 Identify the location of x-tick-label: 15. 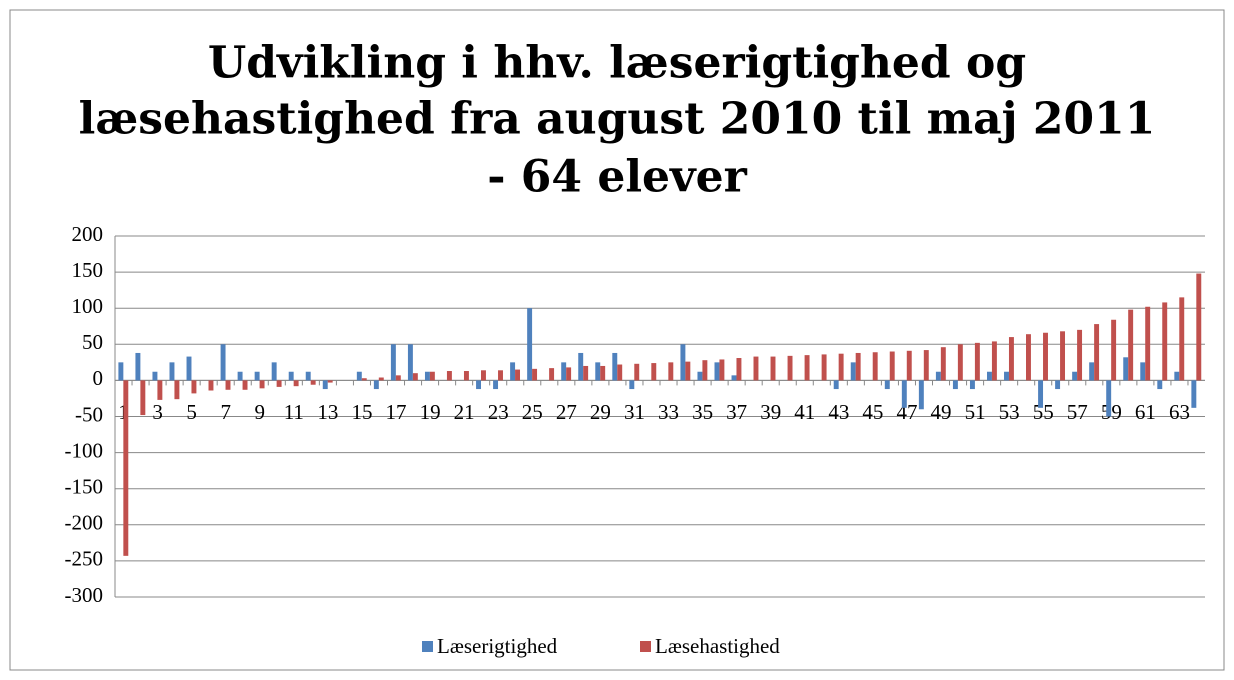
(361, 412).